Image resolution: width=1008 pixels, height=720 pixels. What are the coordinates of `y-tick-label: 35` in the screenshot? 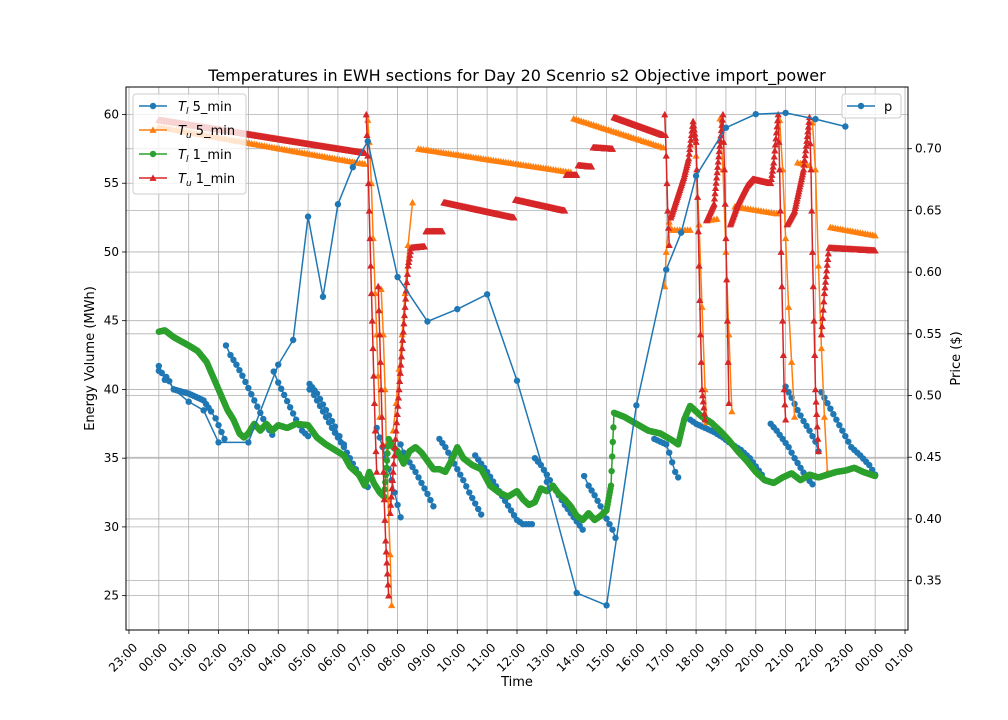 It's located at (111, 458).